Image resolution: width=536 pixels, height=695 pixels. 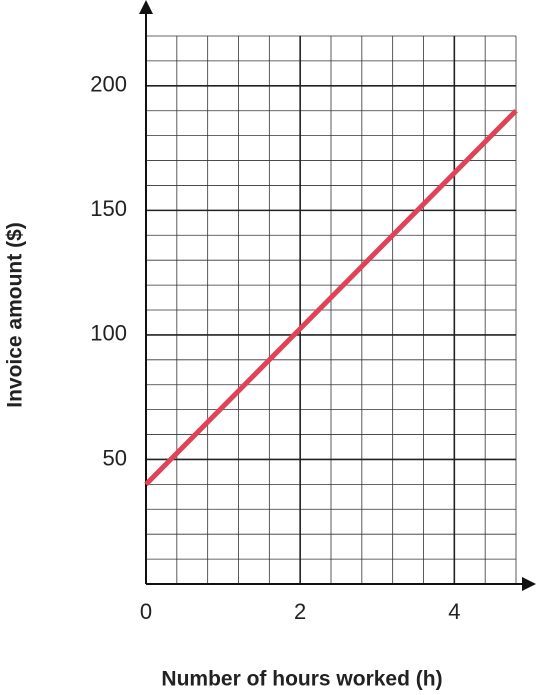 I want to click on y-axis-title: Invoice amount ($), so click(x=15, y=315).